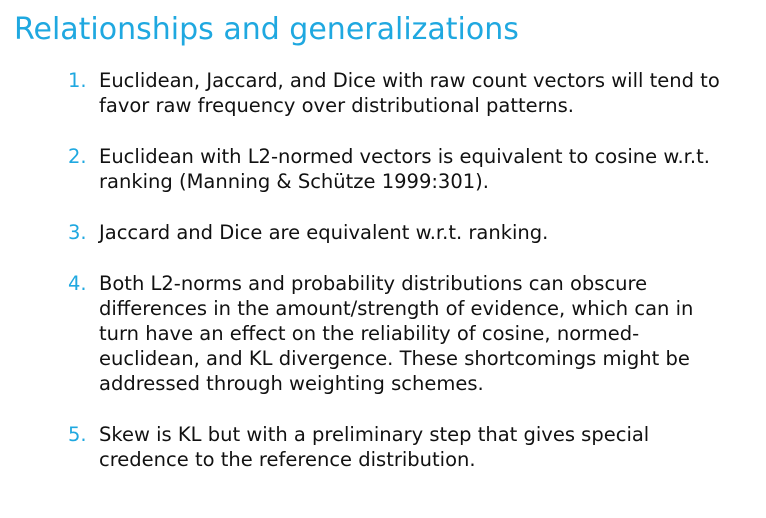 The height and width of the screenshot is (518, 766). I want to click on list-item-number: 1., so click(77, 80).